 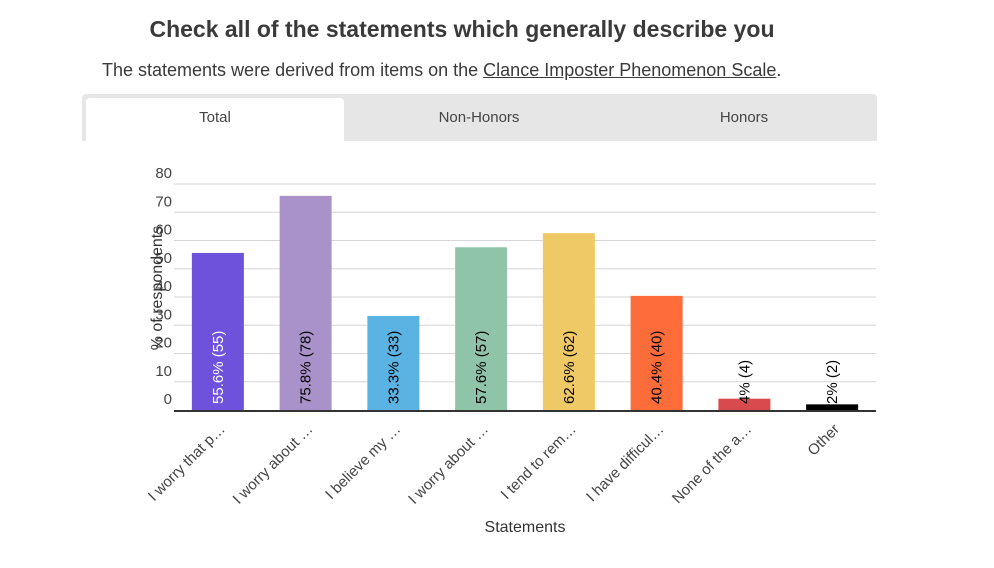 I want to click on x-axis-label: Statements, so click(x=525, y=527).